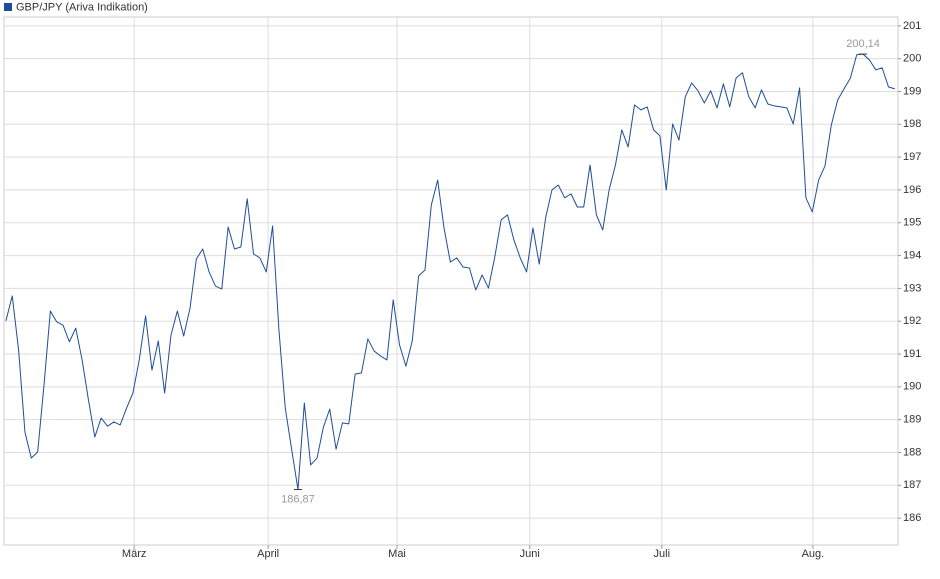 This screenshot has height=579, width=940. I want to click on y-tick-label: 187, so click(912, 485).